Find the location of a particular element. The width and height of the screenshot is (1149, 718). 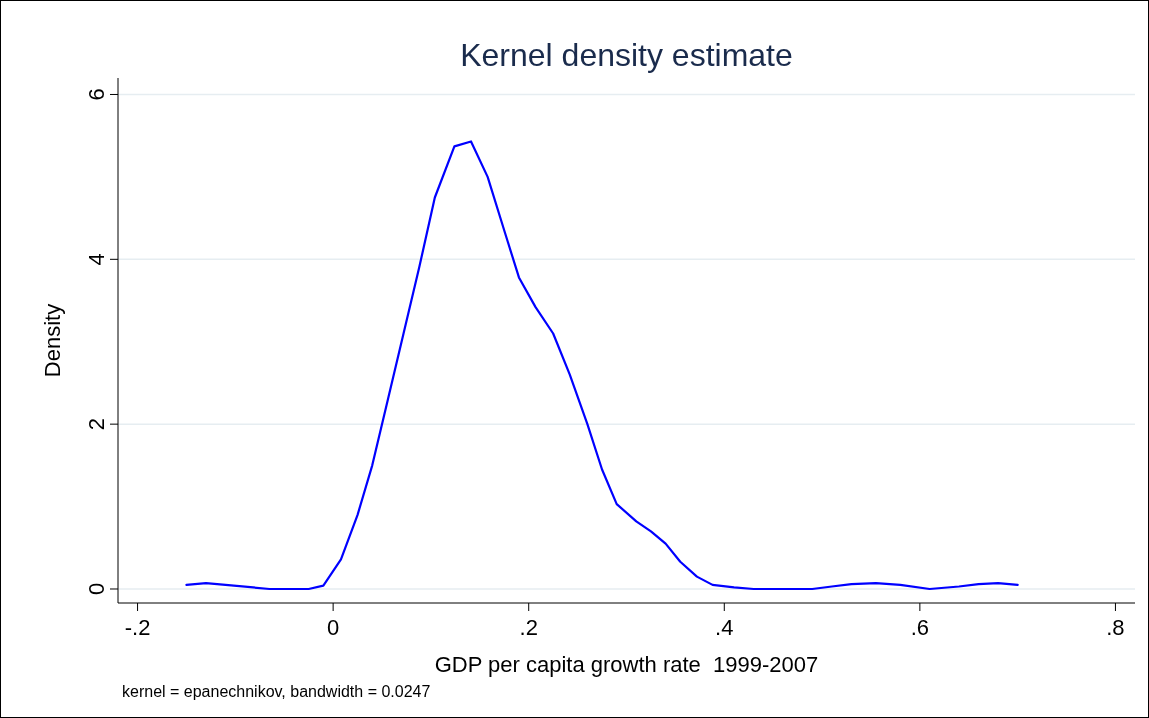

y-tick-label: 2 is located at coordinates (96, 424).